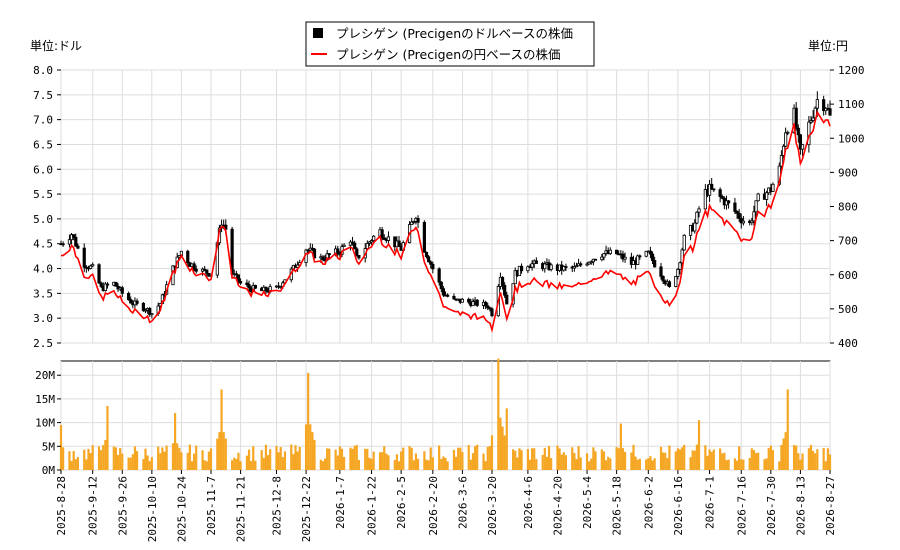 This screenshot has height=550, width=900. I want to click on x-tick-label: 2026-6-16, so click(678, 506).